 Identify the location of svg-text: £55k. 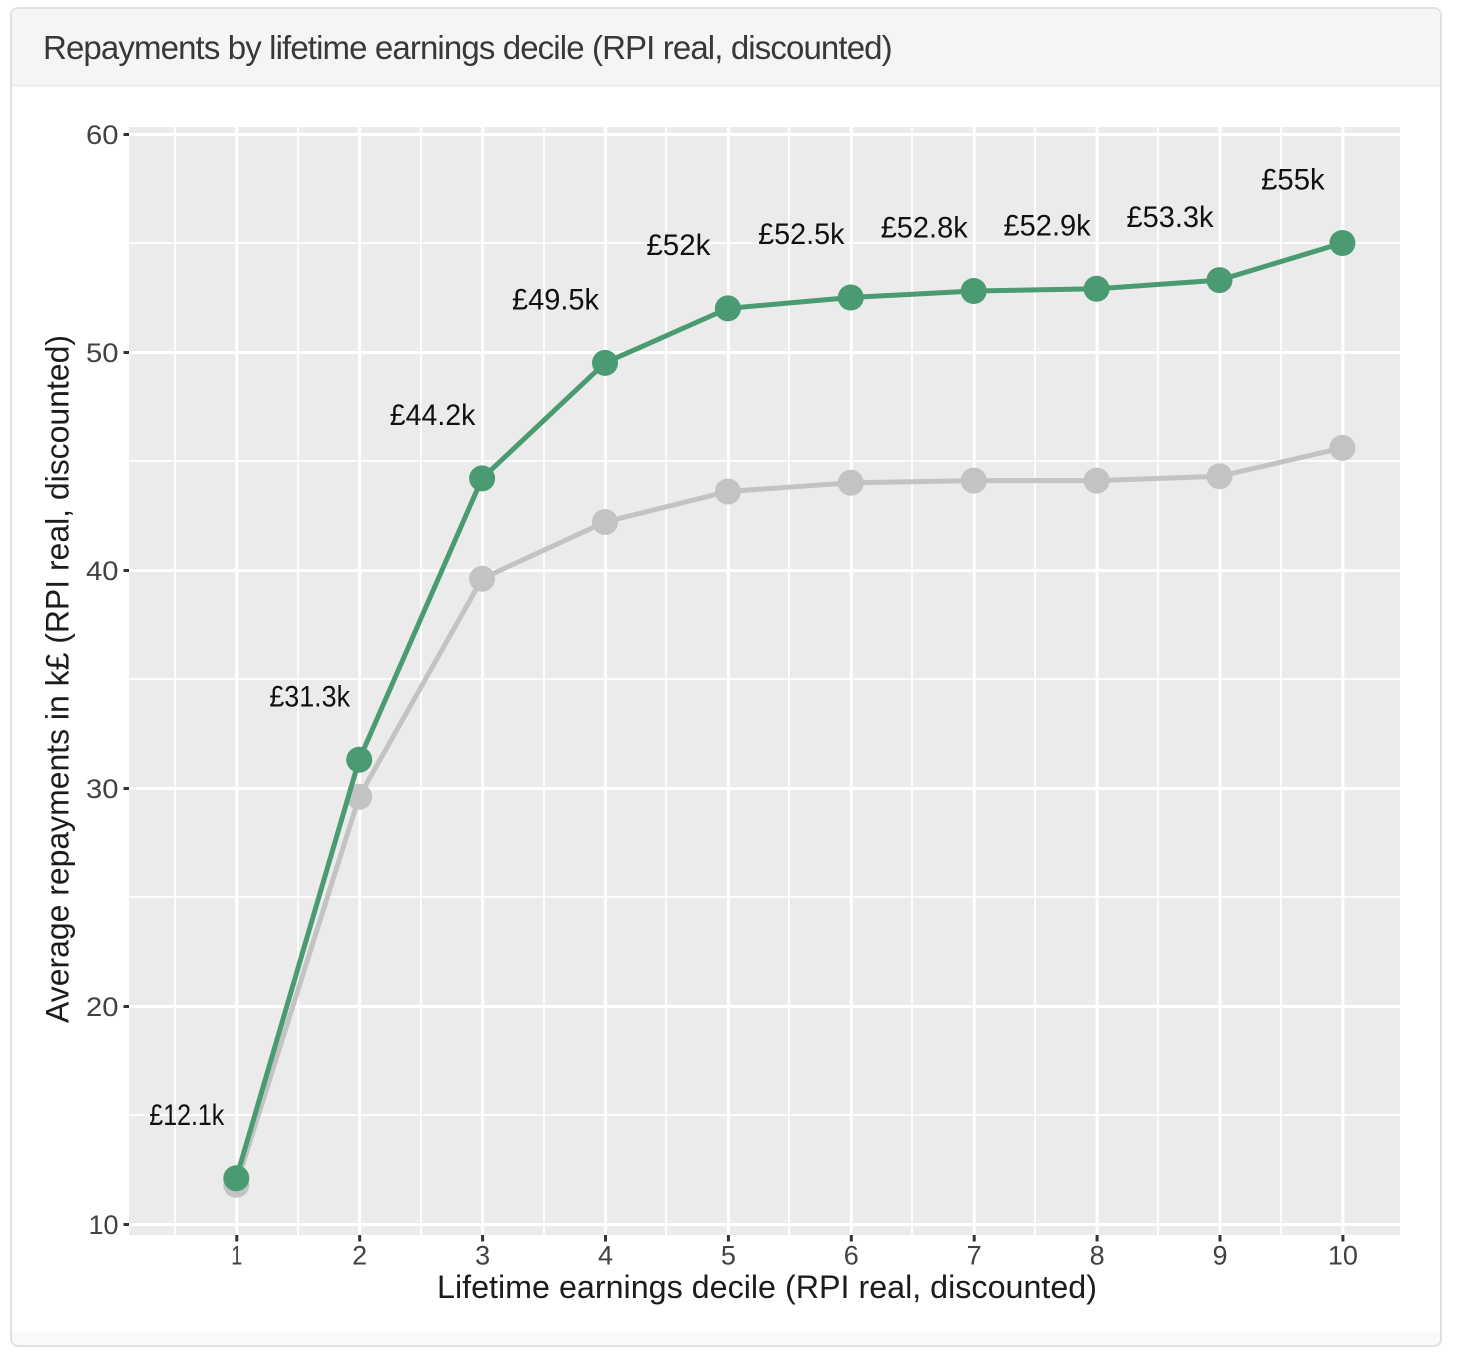
(1293, 180).